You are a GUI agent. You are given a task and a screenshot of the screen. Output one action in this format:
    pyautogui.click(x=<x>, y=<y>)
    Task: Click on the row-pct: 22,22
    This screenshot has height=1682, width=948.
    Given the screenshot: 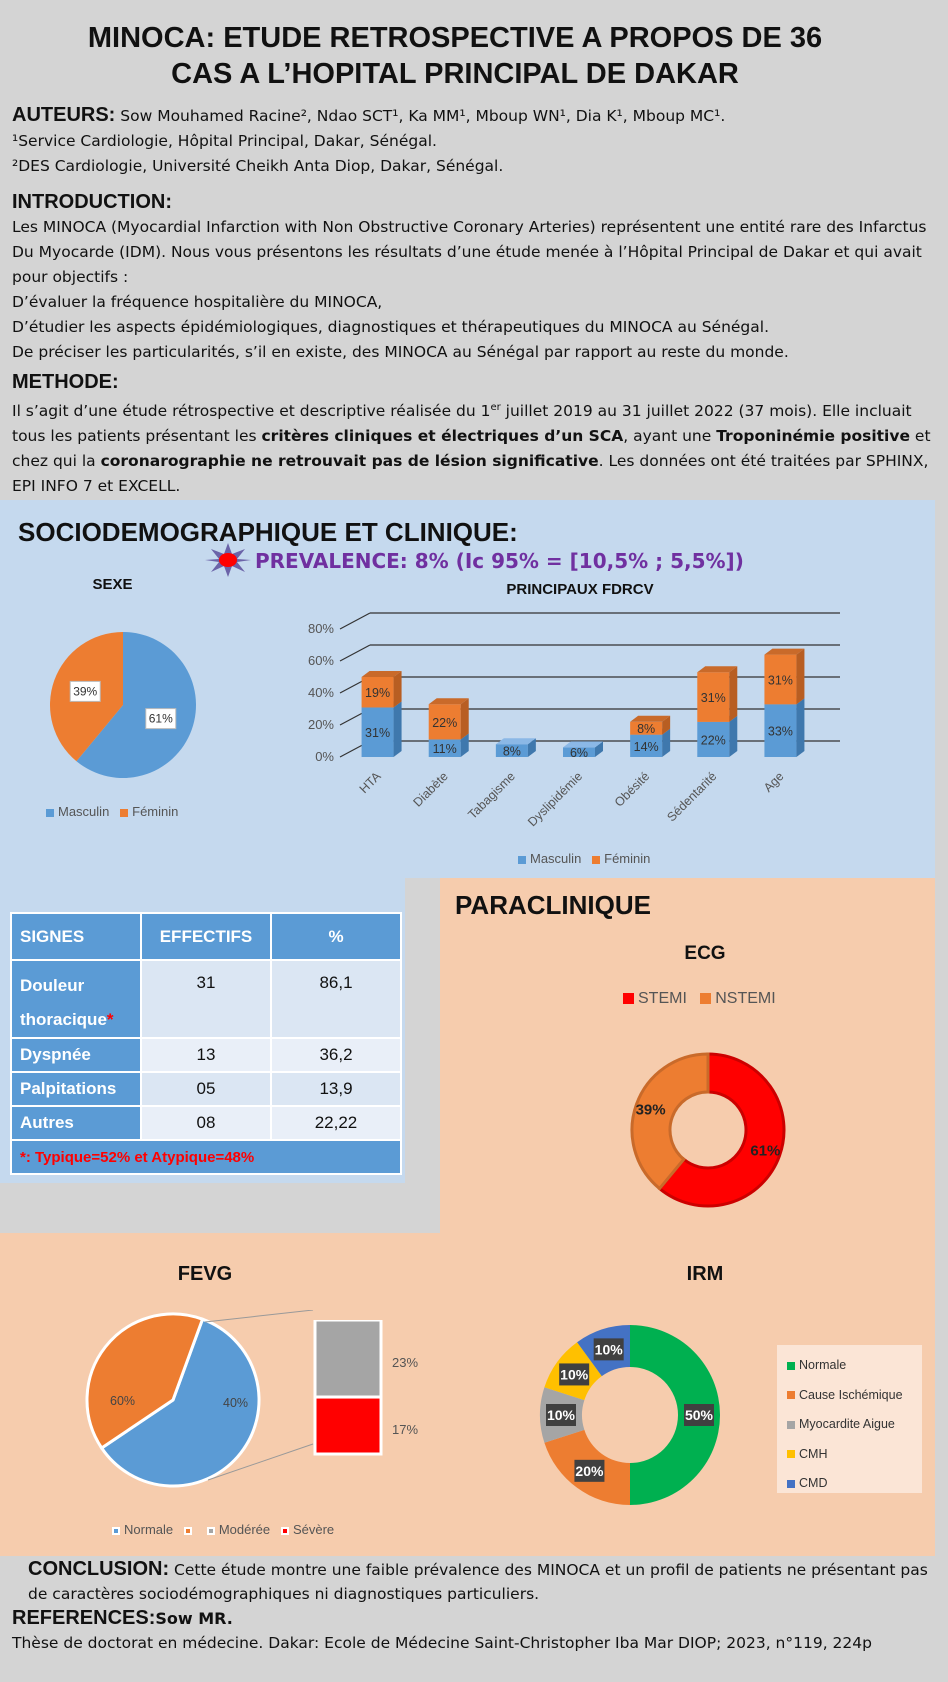 What is the action you would take?
    pyautogui.click(x=336, y=1123)
    